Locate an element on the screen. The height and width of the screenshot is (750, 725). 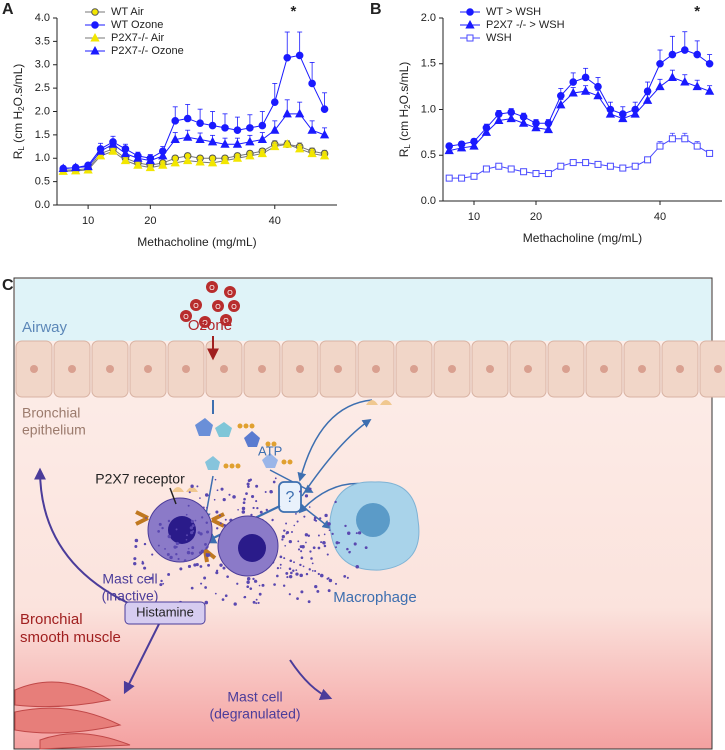
granules is located at coordinates (250, 541).